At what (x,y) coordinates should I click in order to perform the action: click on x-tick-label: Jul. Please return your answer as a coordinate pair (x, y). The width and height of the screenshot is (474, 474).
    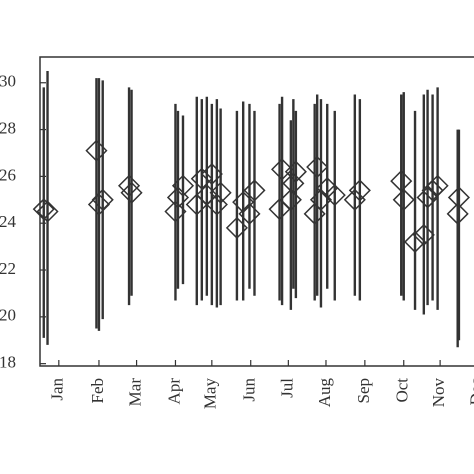
    Looking at the image, I should click on (286, 388).